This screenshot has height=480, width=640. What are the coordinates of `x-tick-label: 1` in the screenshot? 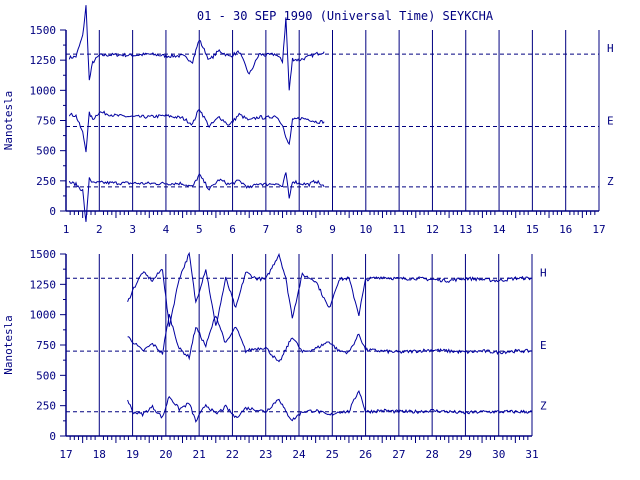 It's located at (66, 229).